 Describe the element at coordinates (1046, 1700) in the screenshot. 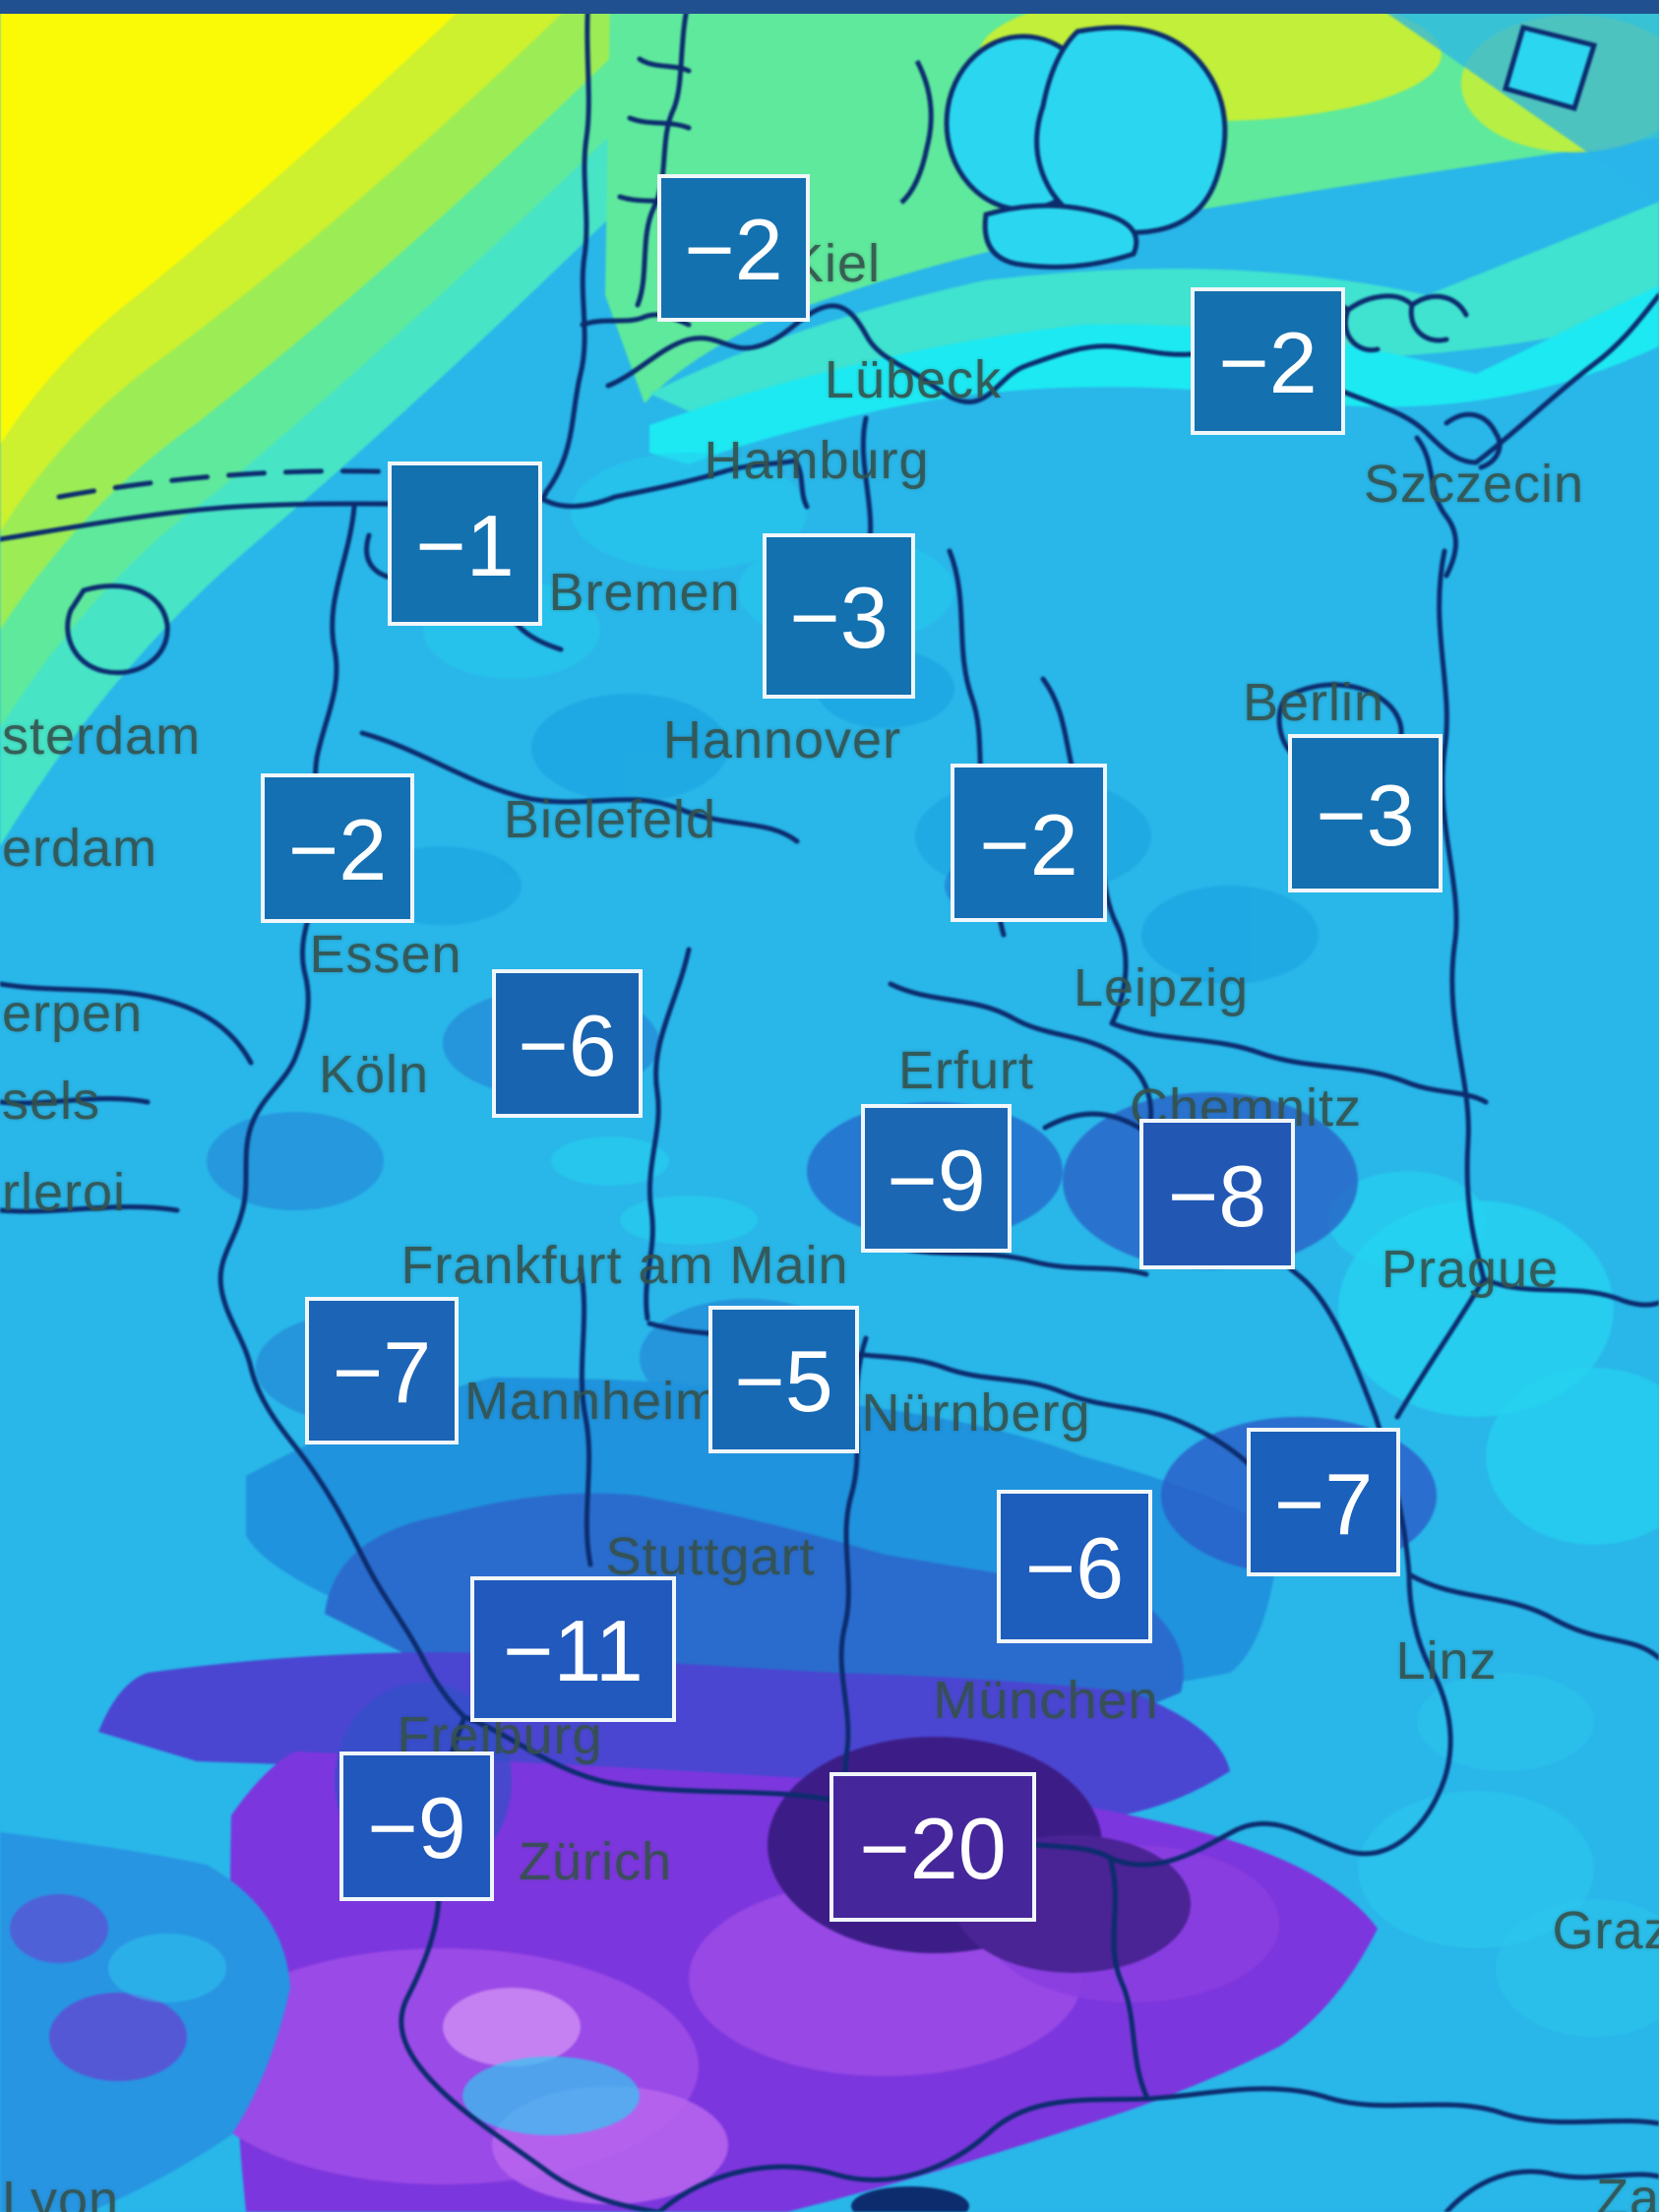

I see `city-label-muenchen: München` at that location.